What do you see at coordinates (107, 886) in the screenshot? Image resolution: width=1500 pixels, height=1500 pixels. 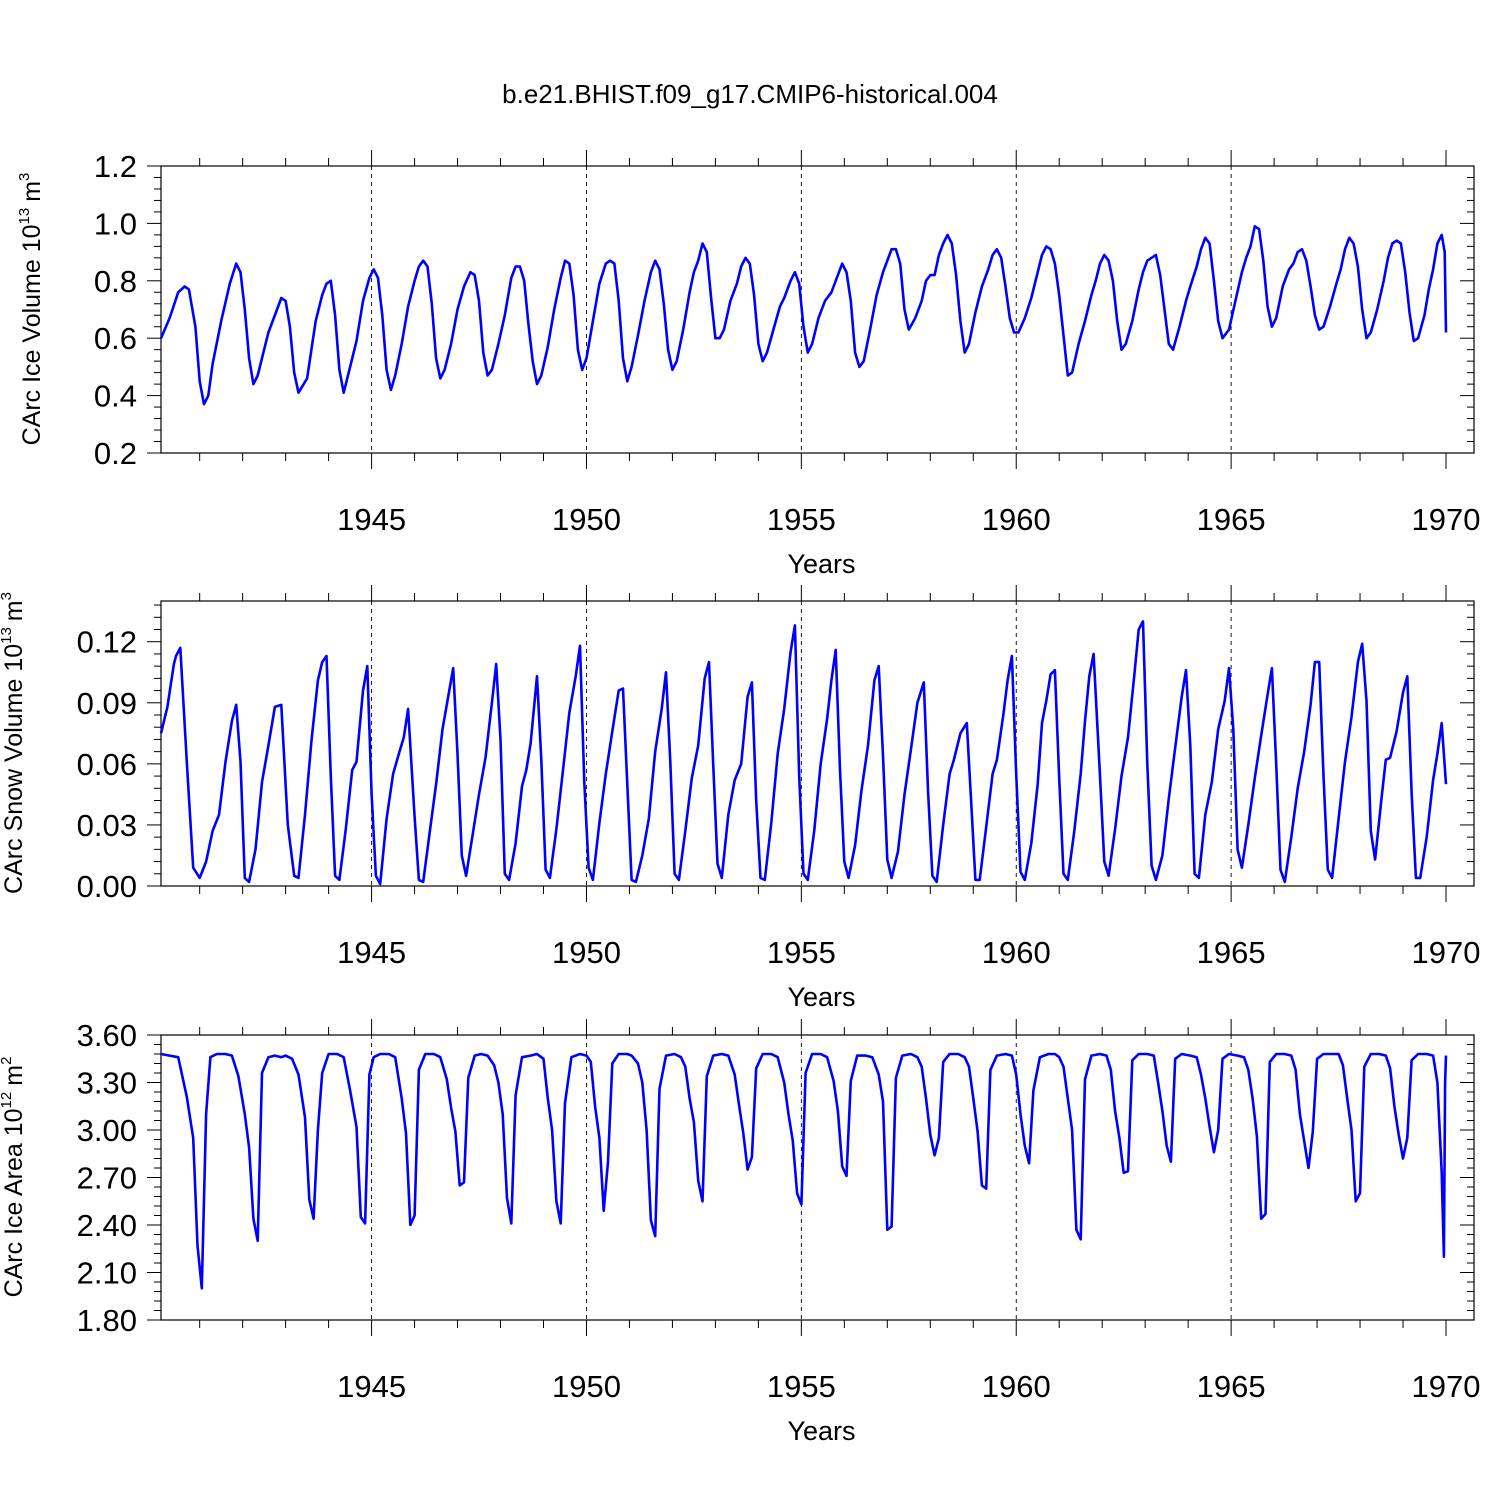 I see `y-tick-label: 0.00` at bounding box center [107, 886].